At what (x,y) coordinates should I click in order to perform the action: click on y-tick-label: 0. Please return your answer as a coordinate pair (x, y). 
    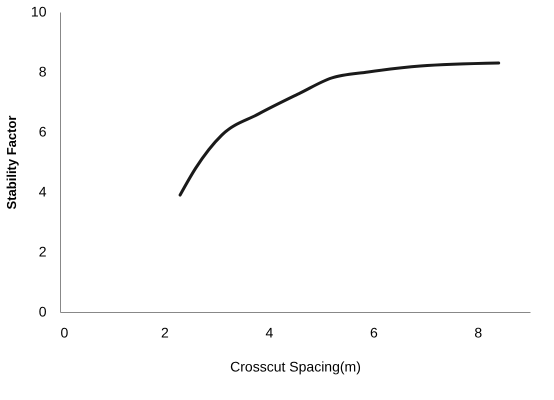
    Looking at the image, I should click on (42, 312).